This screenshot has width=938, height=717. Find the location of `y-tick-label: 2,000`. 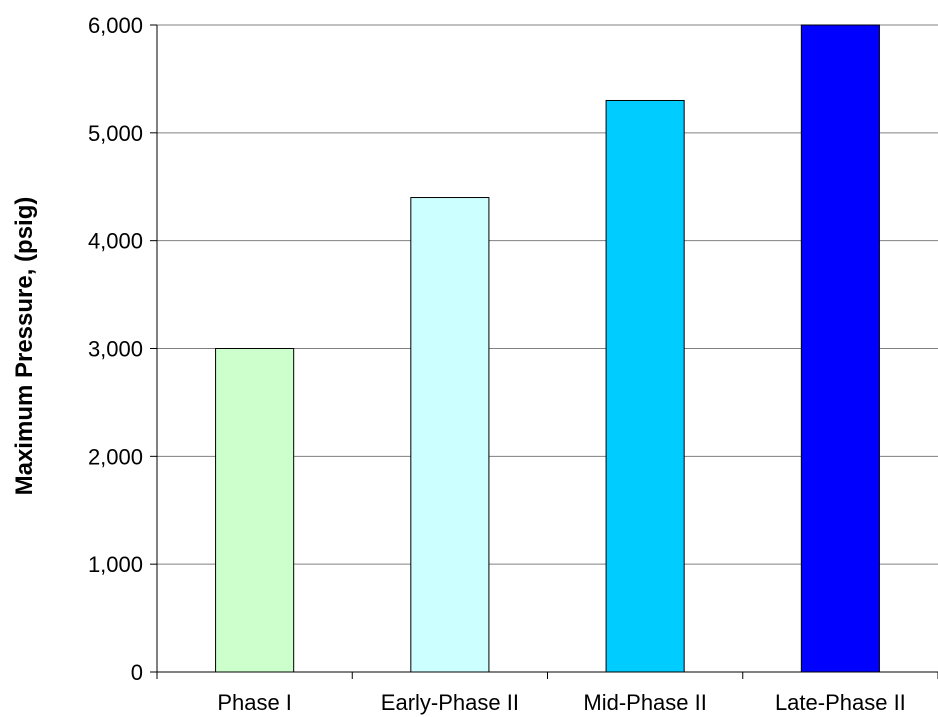

y-tick-label: 2,000 is located at coordinates (115, 456).